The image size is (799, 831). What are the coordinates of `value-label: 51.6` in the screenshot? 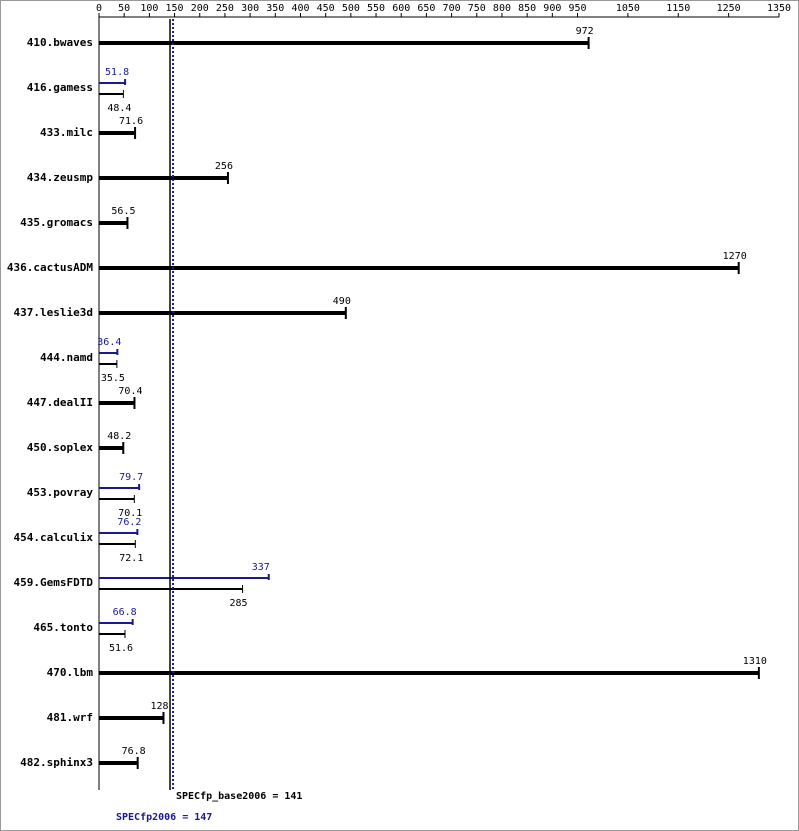 It's located at (121, 648).